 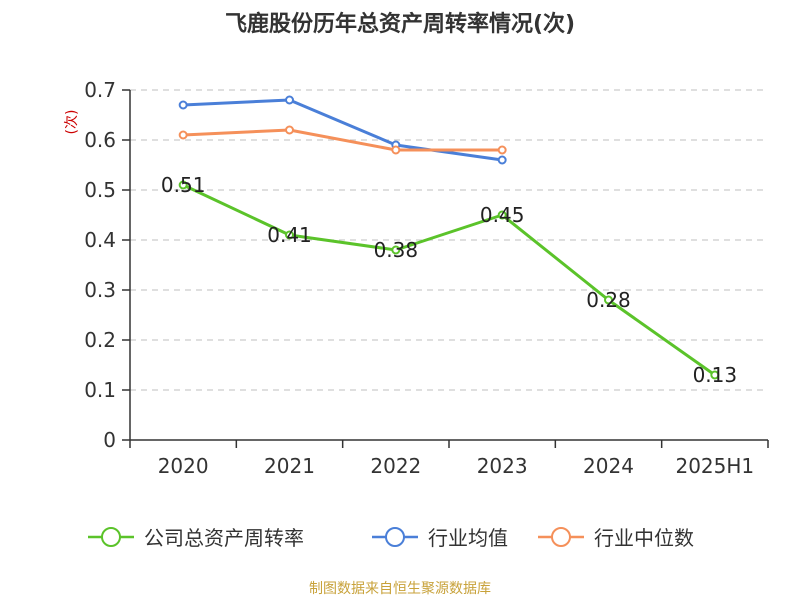 I want to click on legend-item: 行业均值, so click(x=440, y=538).